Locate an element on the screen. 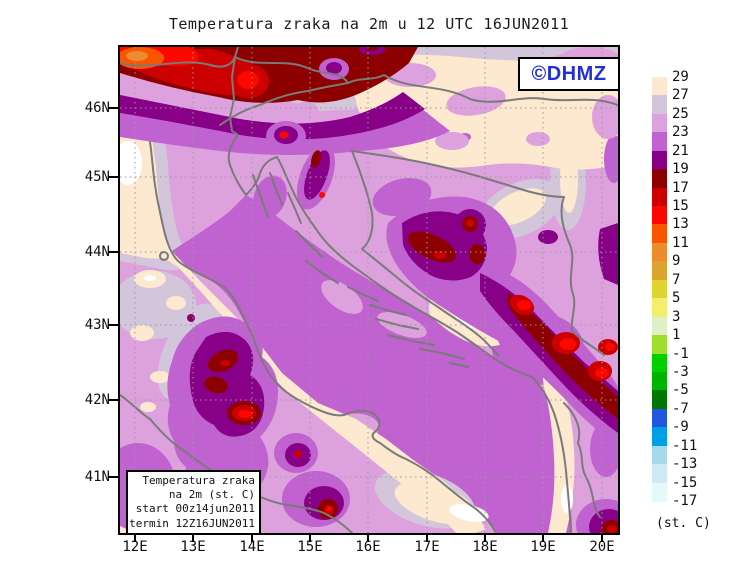 The height and width of the screenshot is (582, 740). legend-tick-label: 27 is located at coordinates (680, 95).